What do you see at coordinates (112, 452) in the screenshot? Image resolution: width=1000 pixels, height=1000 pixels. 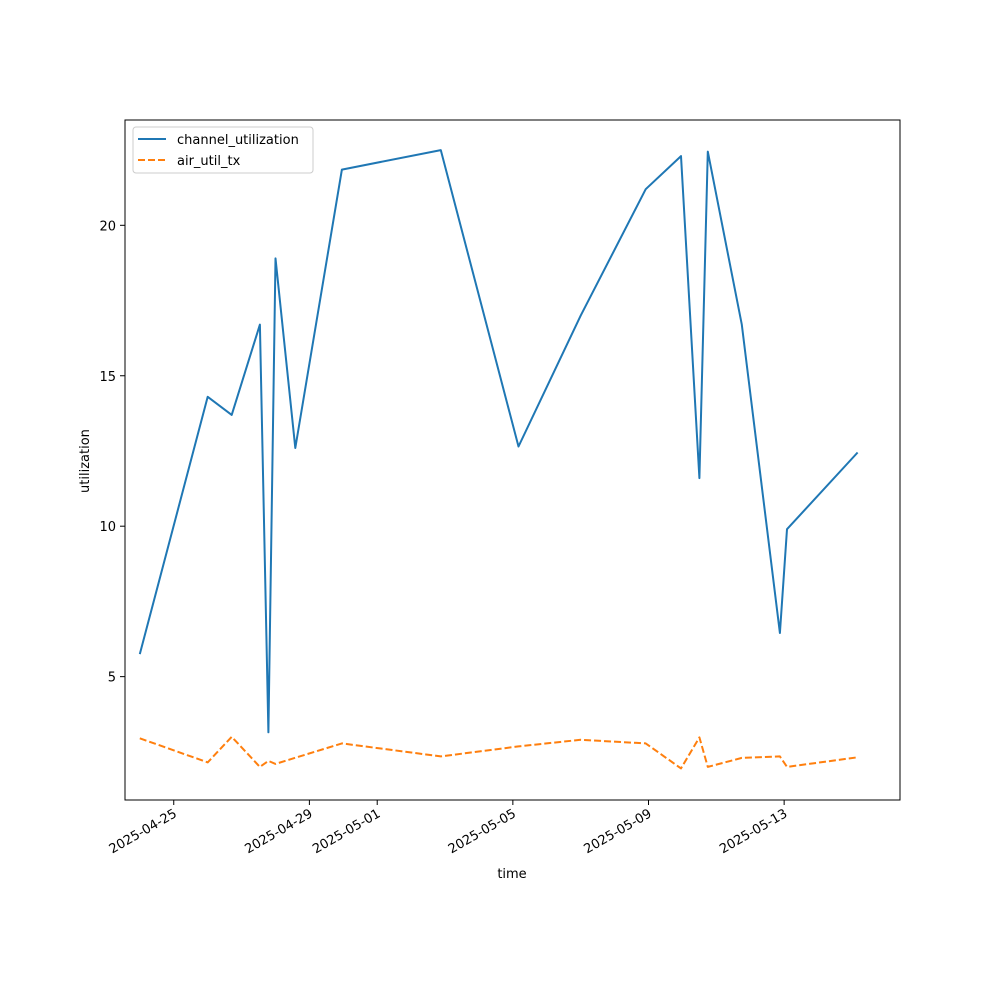 I see `y-axis: 5 10 15 20` at bounding box center [112, 452].